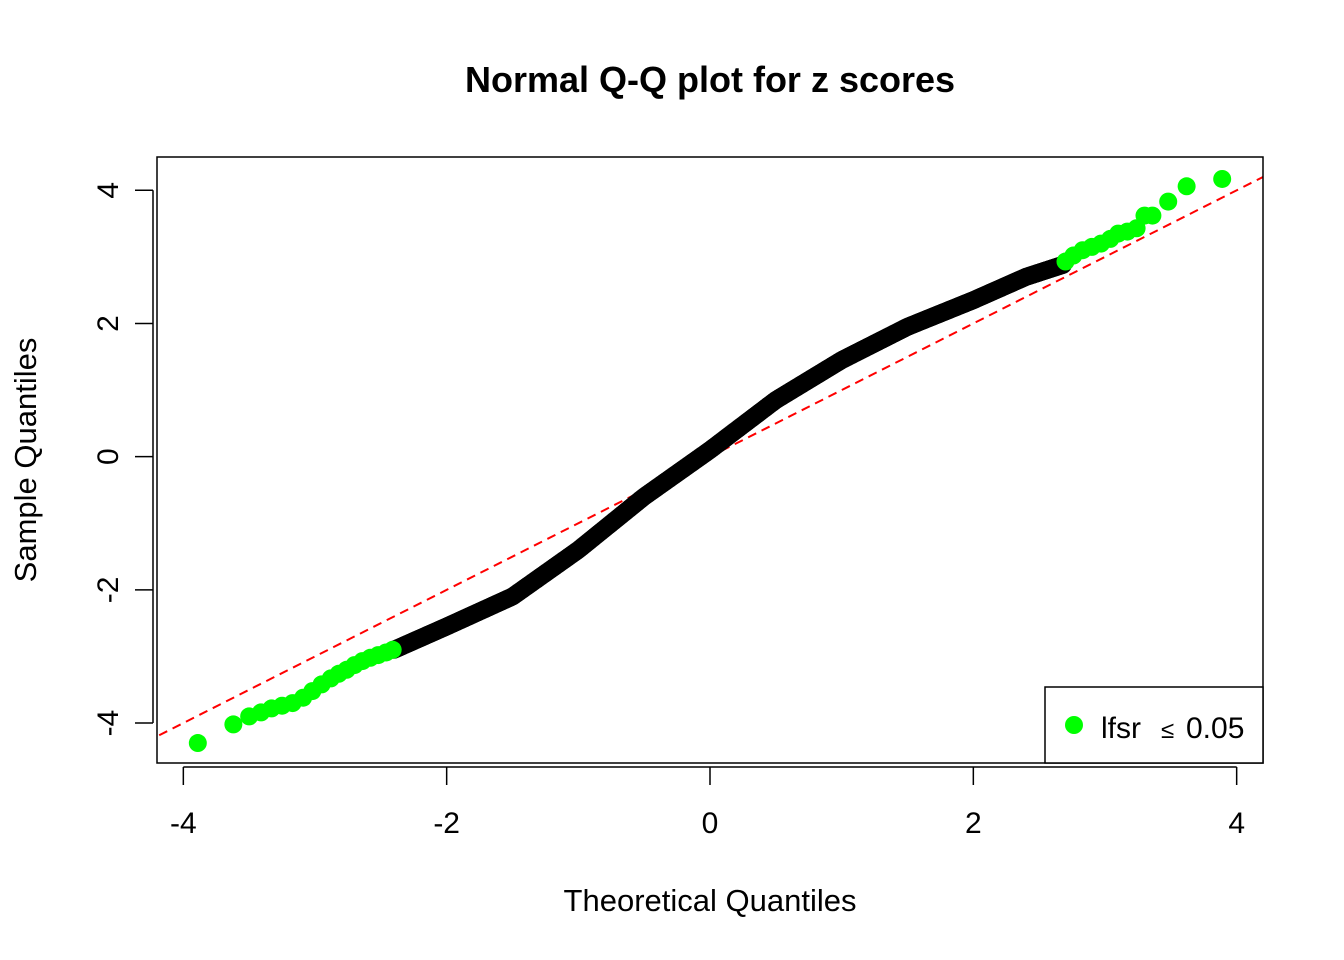 Image resolution: width=1344 pixels, height=960 pixels. I want to click on x-tick-label: -2, so click(446, 823).